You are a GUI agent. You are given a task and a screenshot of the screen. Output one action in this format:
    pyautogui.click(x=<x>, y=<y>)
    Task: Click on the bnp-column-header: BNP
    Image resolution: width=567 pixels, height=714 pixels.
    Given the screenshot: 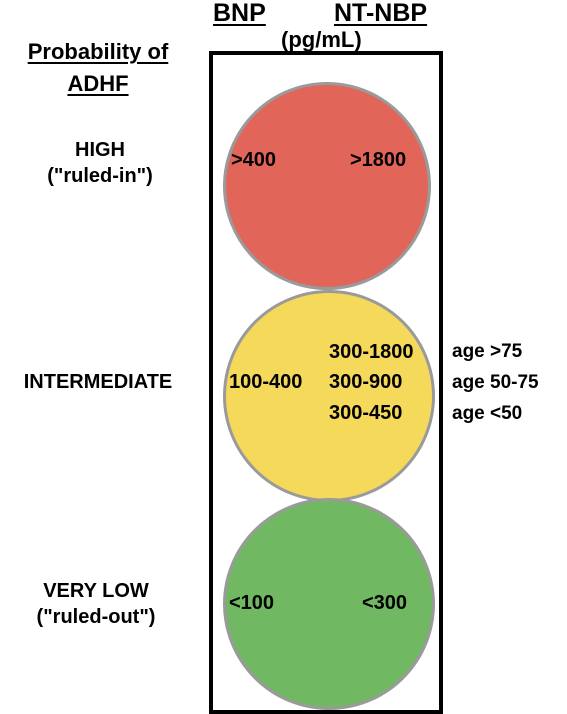 What is the action you would take?
    pyautogui.click(x=239, y=13)
    